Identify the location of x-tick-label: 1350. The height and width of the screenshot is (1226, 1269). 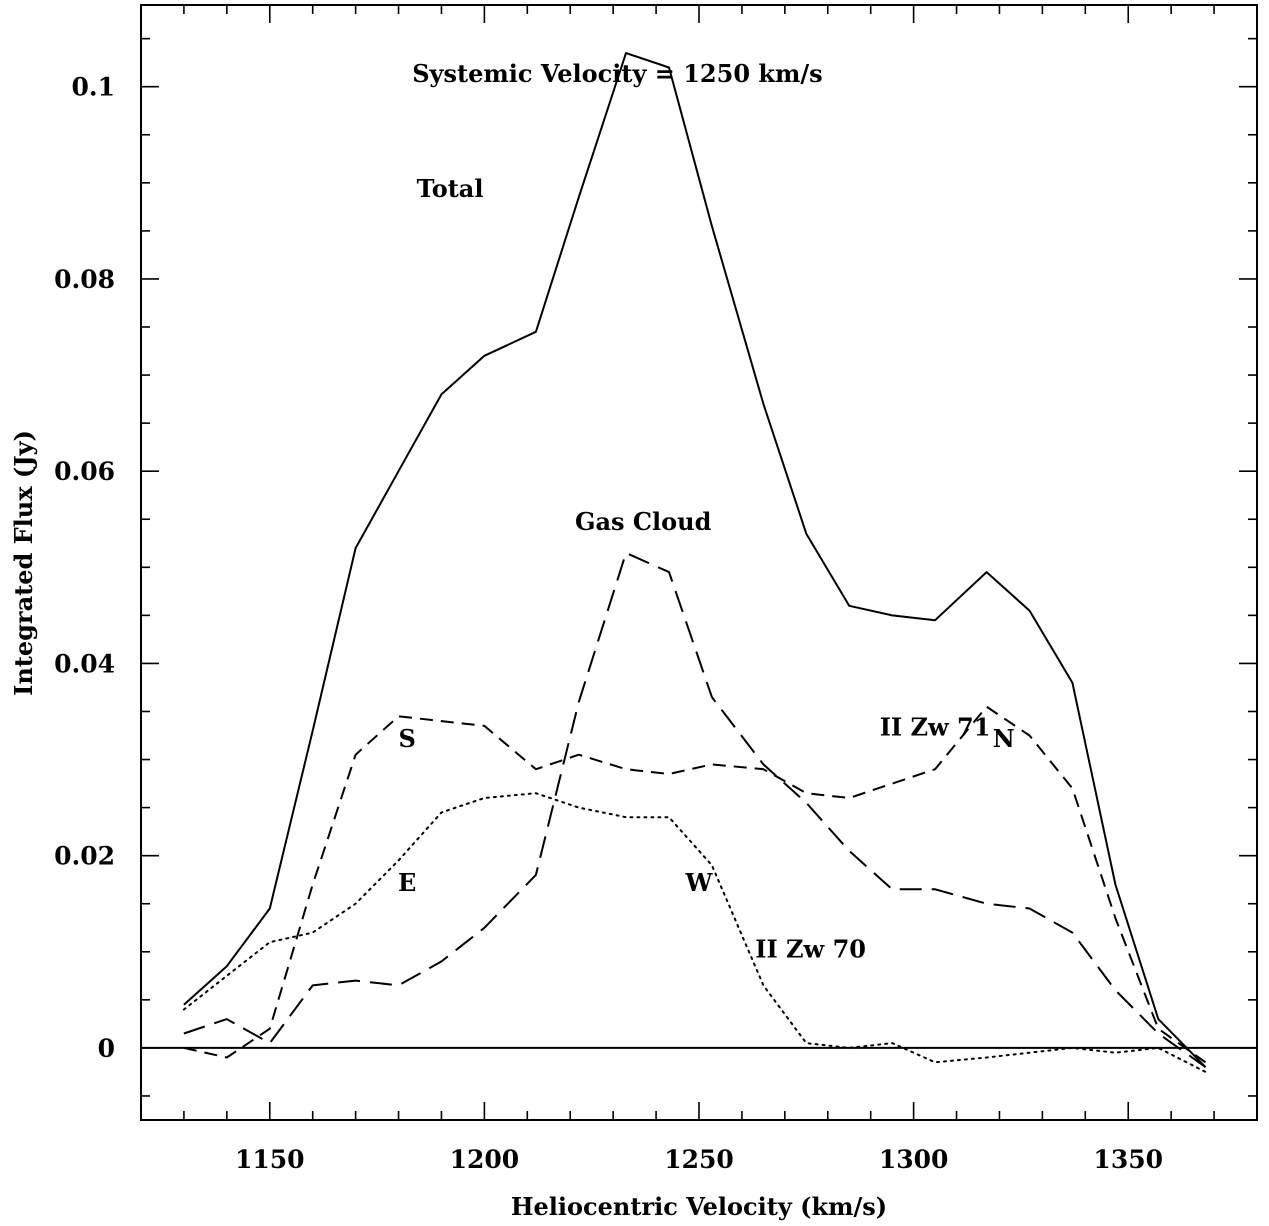
(1128, 1159).